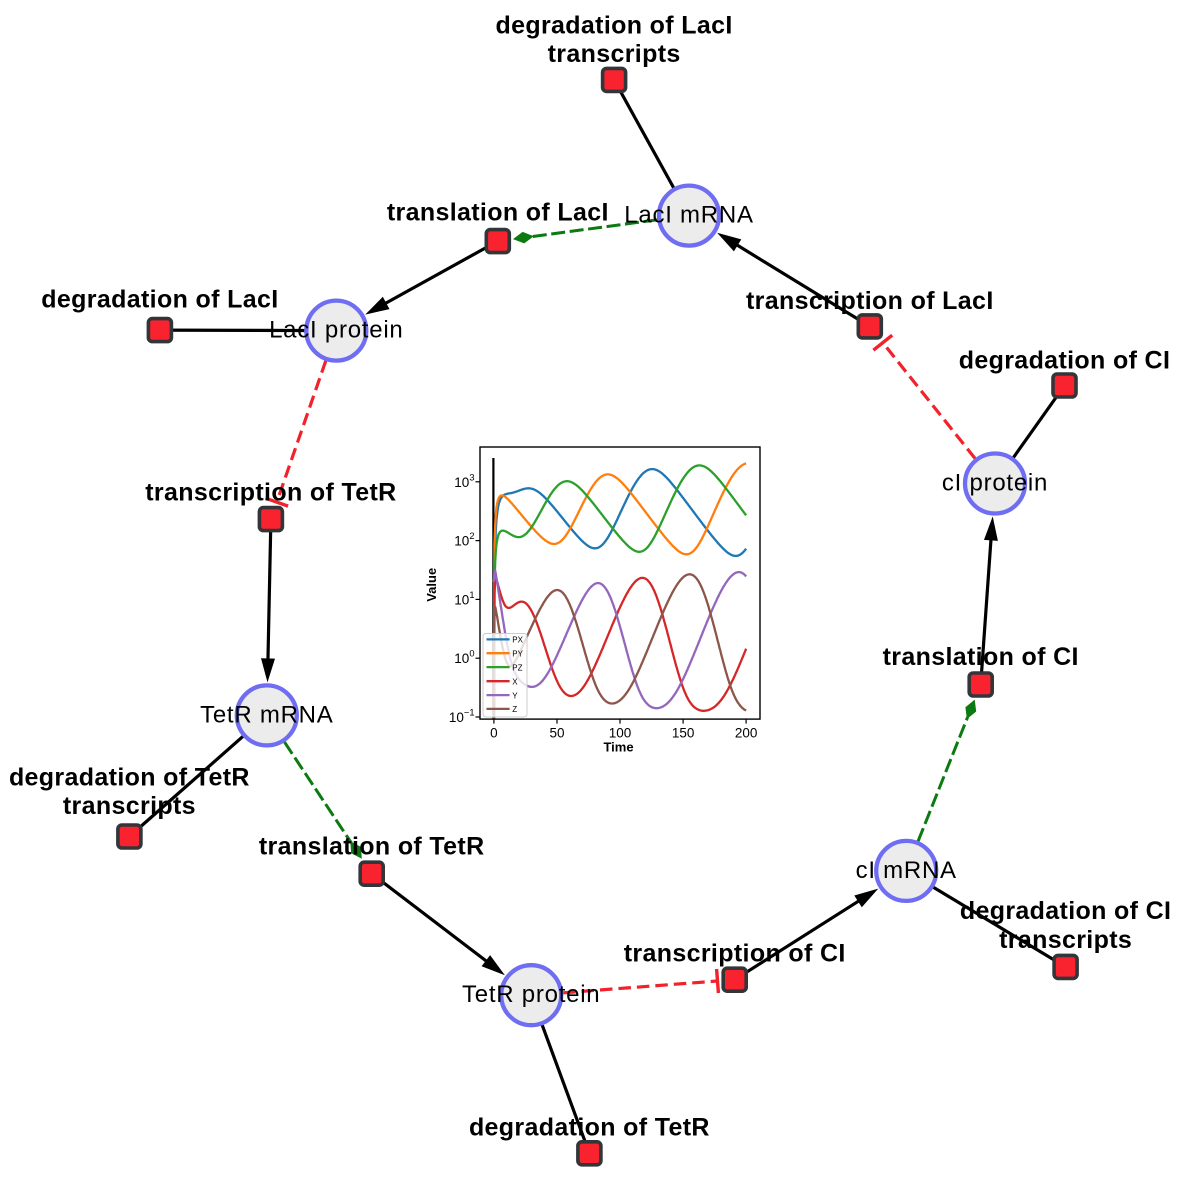 The width and height of the screenshot is (1189, 1200). What do you see at coordinates (870, 301) in the screenshot?
I see `svg-text: transcription of LacI` at bounding box center [870, 301].